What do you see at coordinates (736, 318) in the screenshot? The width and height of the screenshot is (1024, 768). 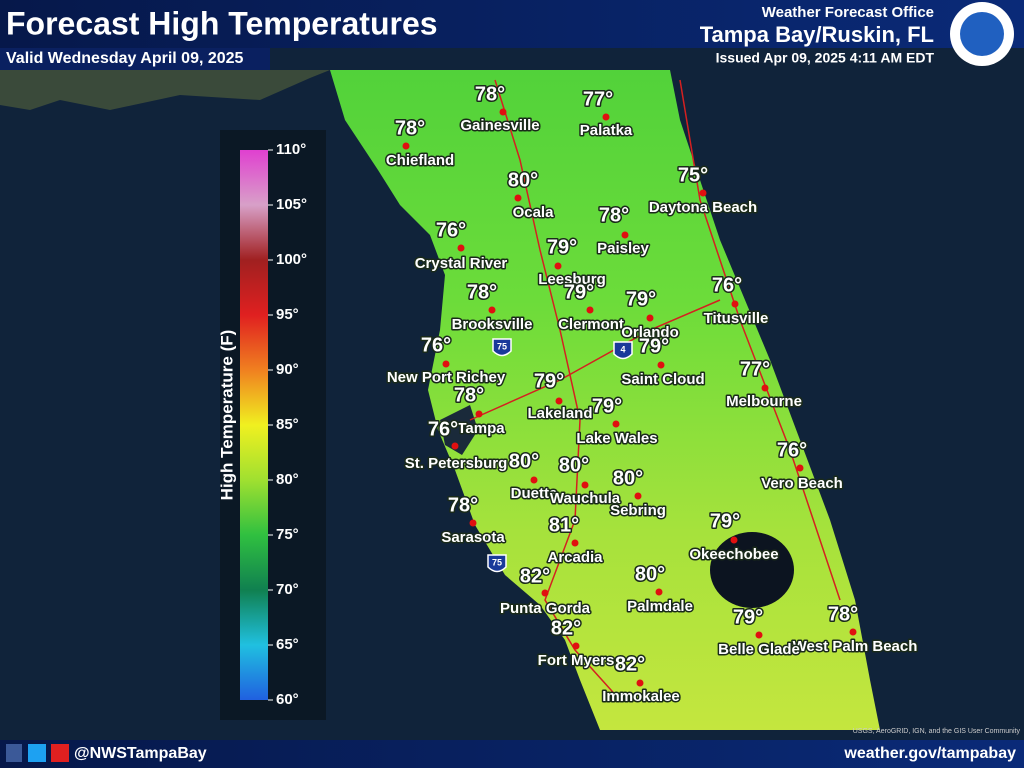 I see `city-name: Titusville` at bounding box center [736, 318].